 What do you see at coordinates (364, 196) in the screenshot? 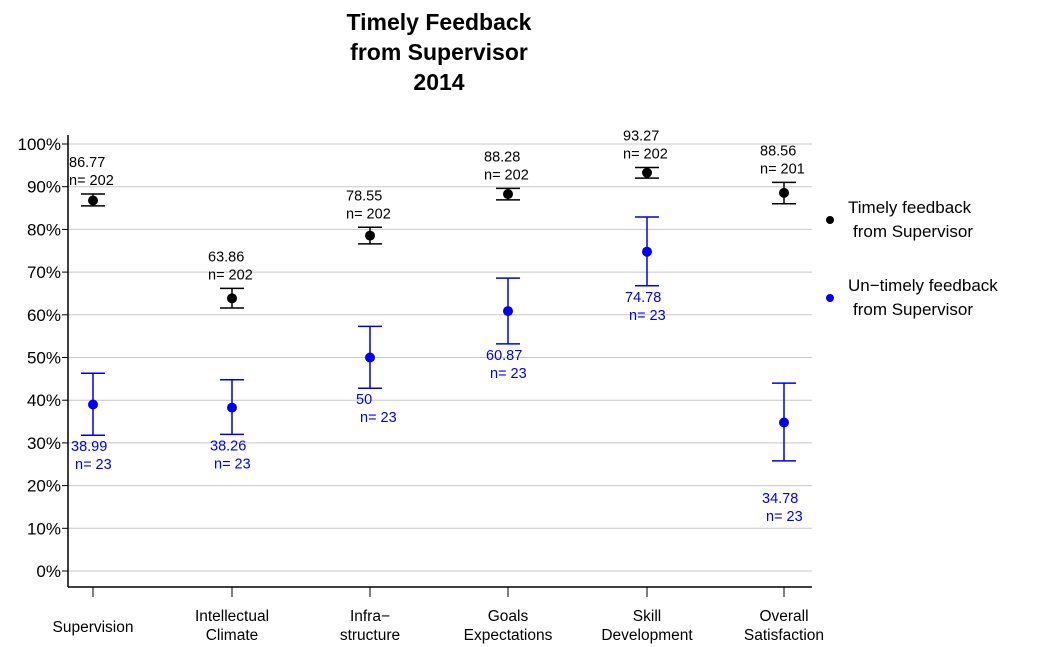
I see `value-label: 78.55` at bounding box center [364, 196].